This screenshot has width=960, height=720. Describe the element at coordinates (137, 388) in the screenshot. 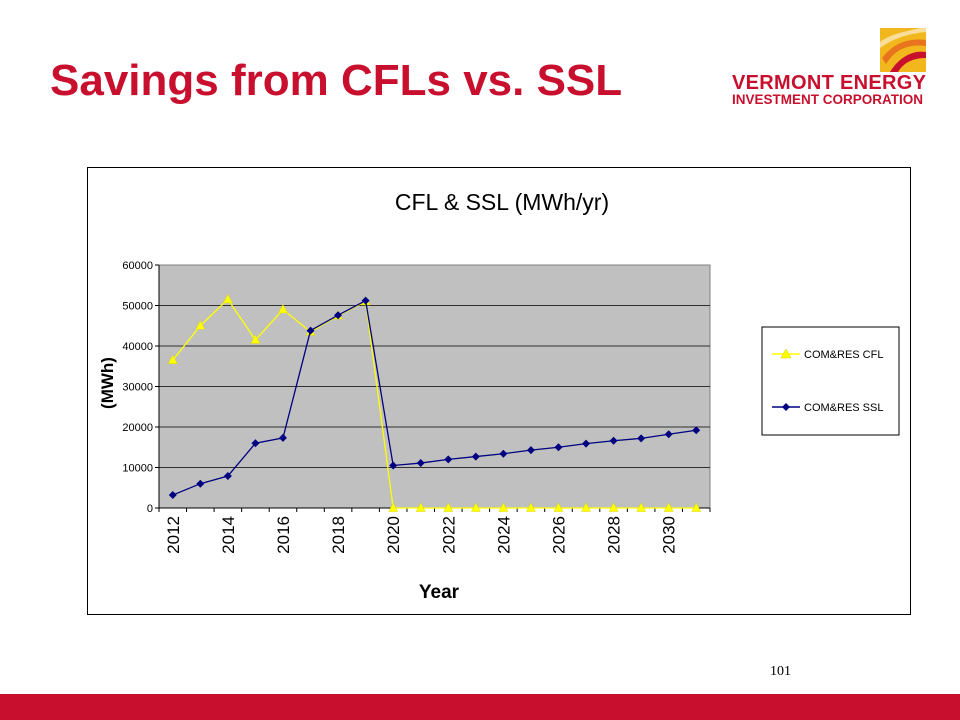

I see `y-tick-label: 30000` at that location.